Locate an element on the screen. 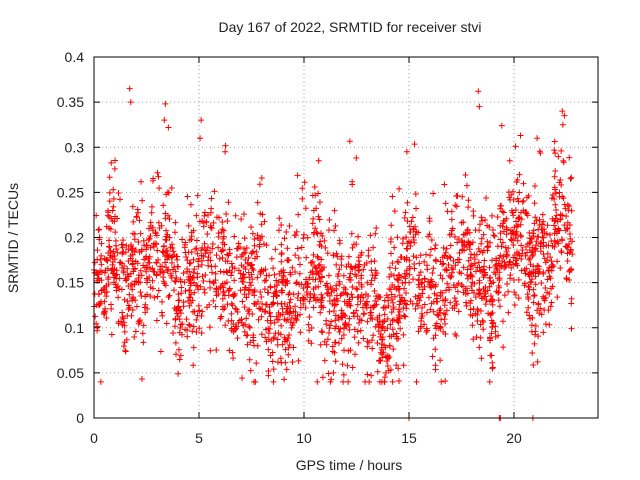 The width and height of the screenshot is (640, 480). y-axis-label: SRMTID / TECUs is located at coordinates (13, 238).